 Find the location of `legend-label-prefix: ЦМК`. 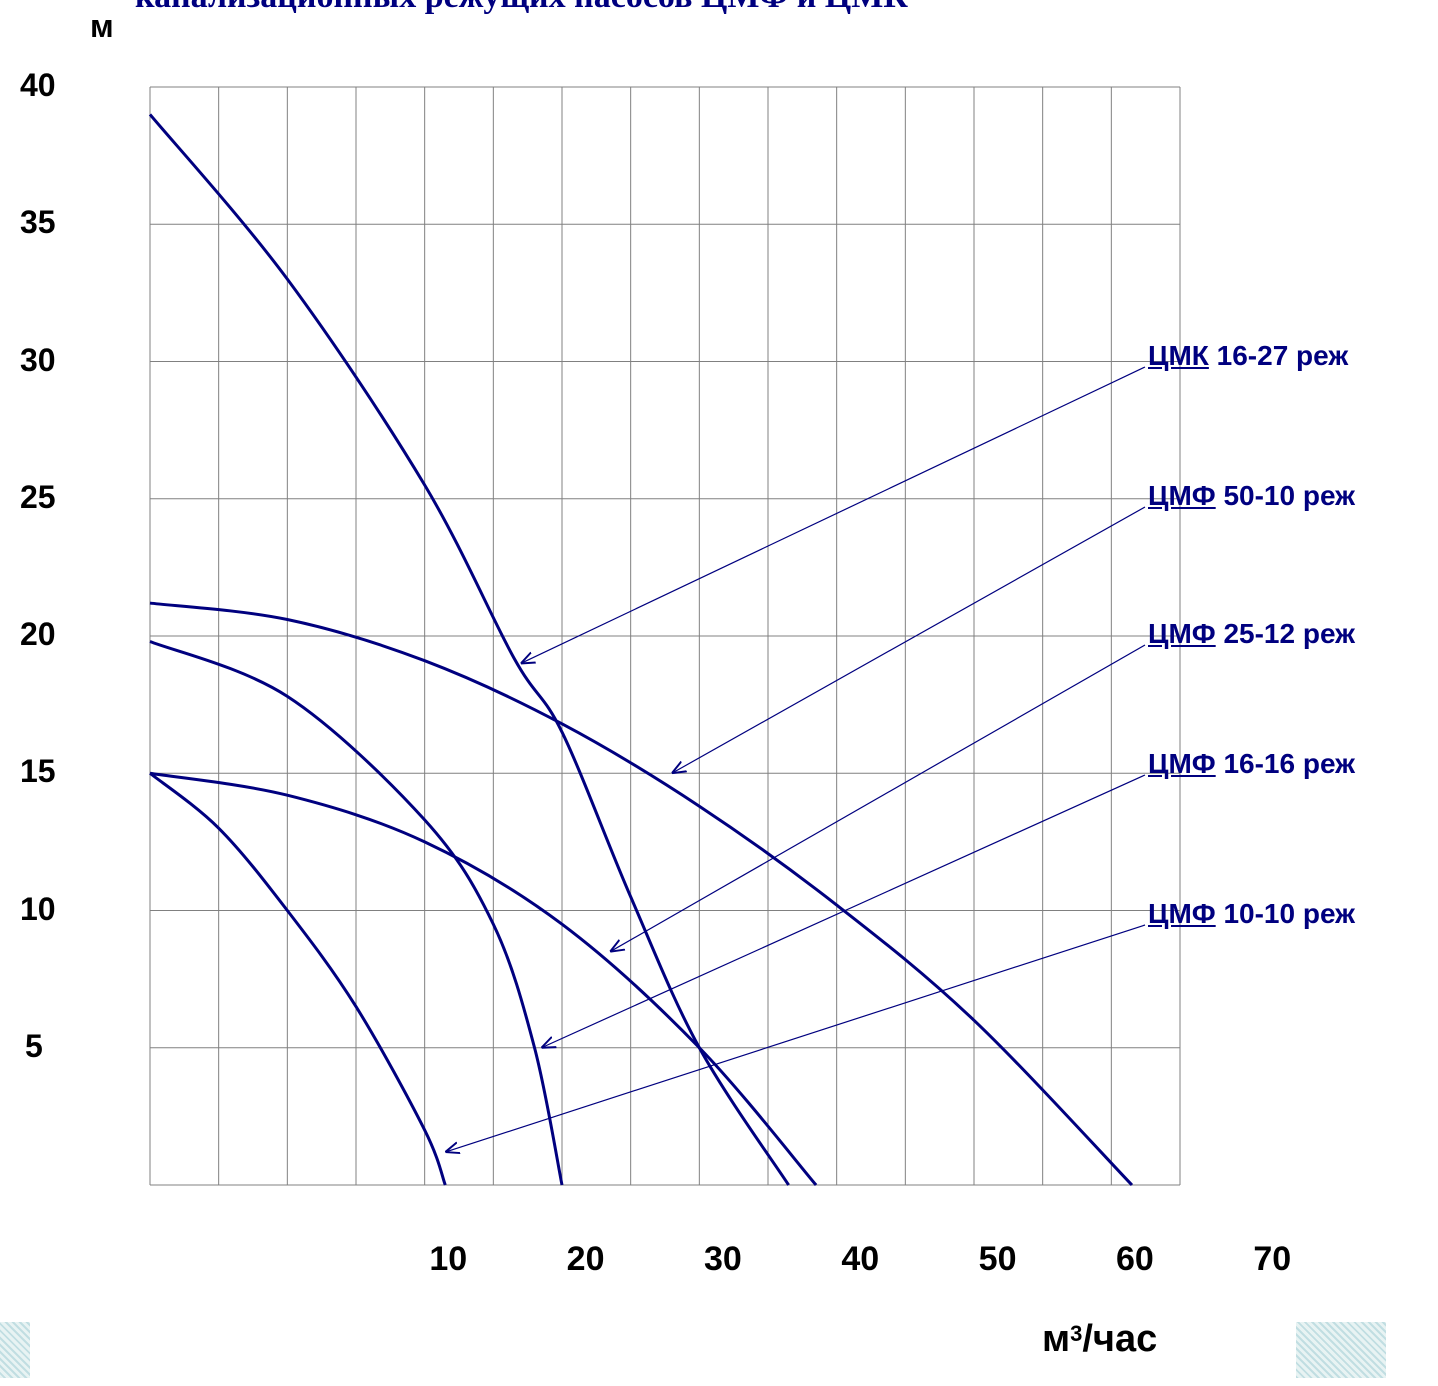

legend-label-prefix: ЦМК is located at coordinates (1178, 355).